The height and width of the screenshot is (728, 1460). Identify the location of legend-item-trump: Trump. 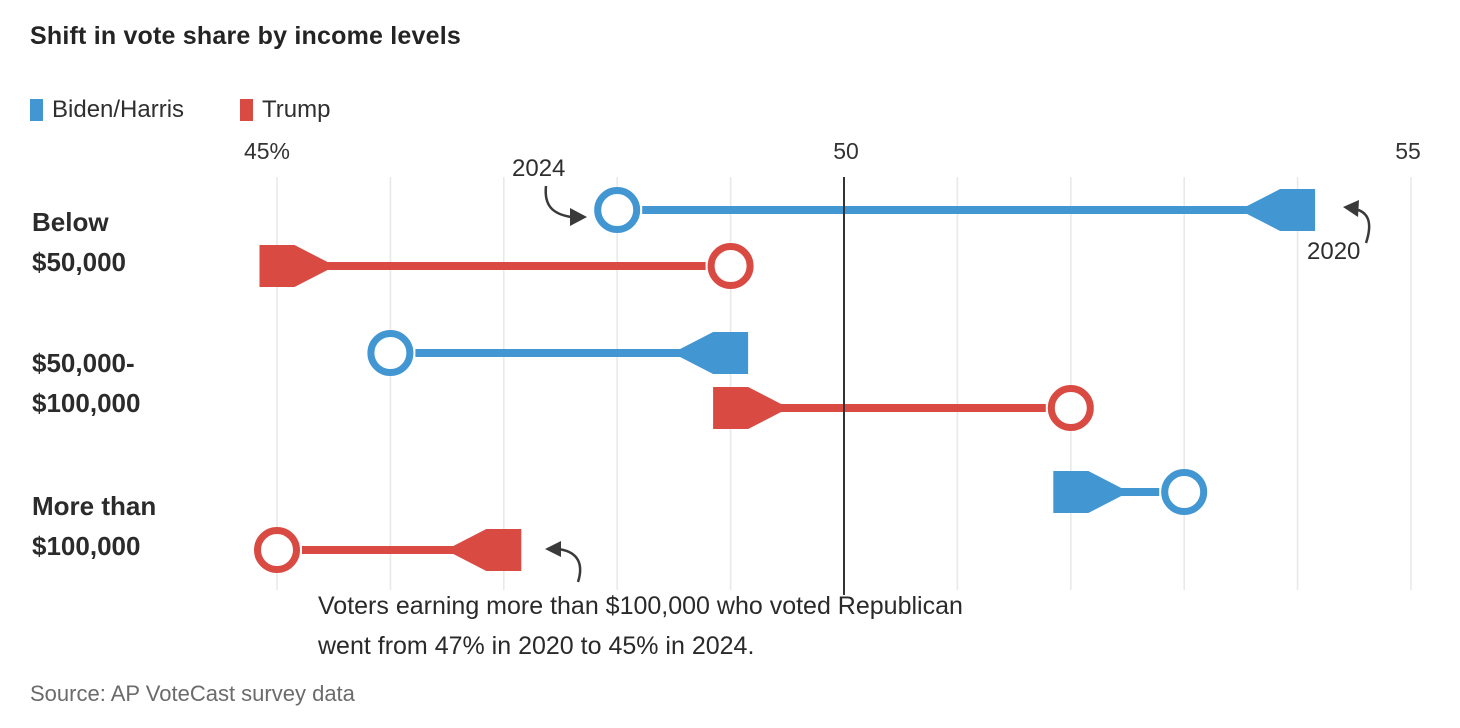
(285, 110).